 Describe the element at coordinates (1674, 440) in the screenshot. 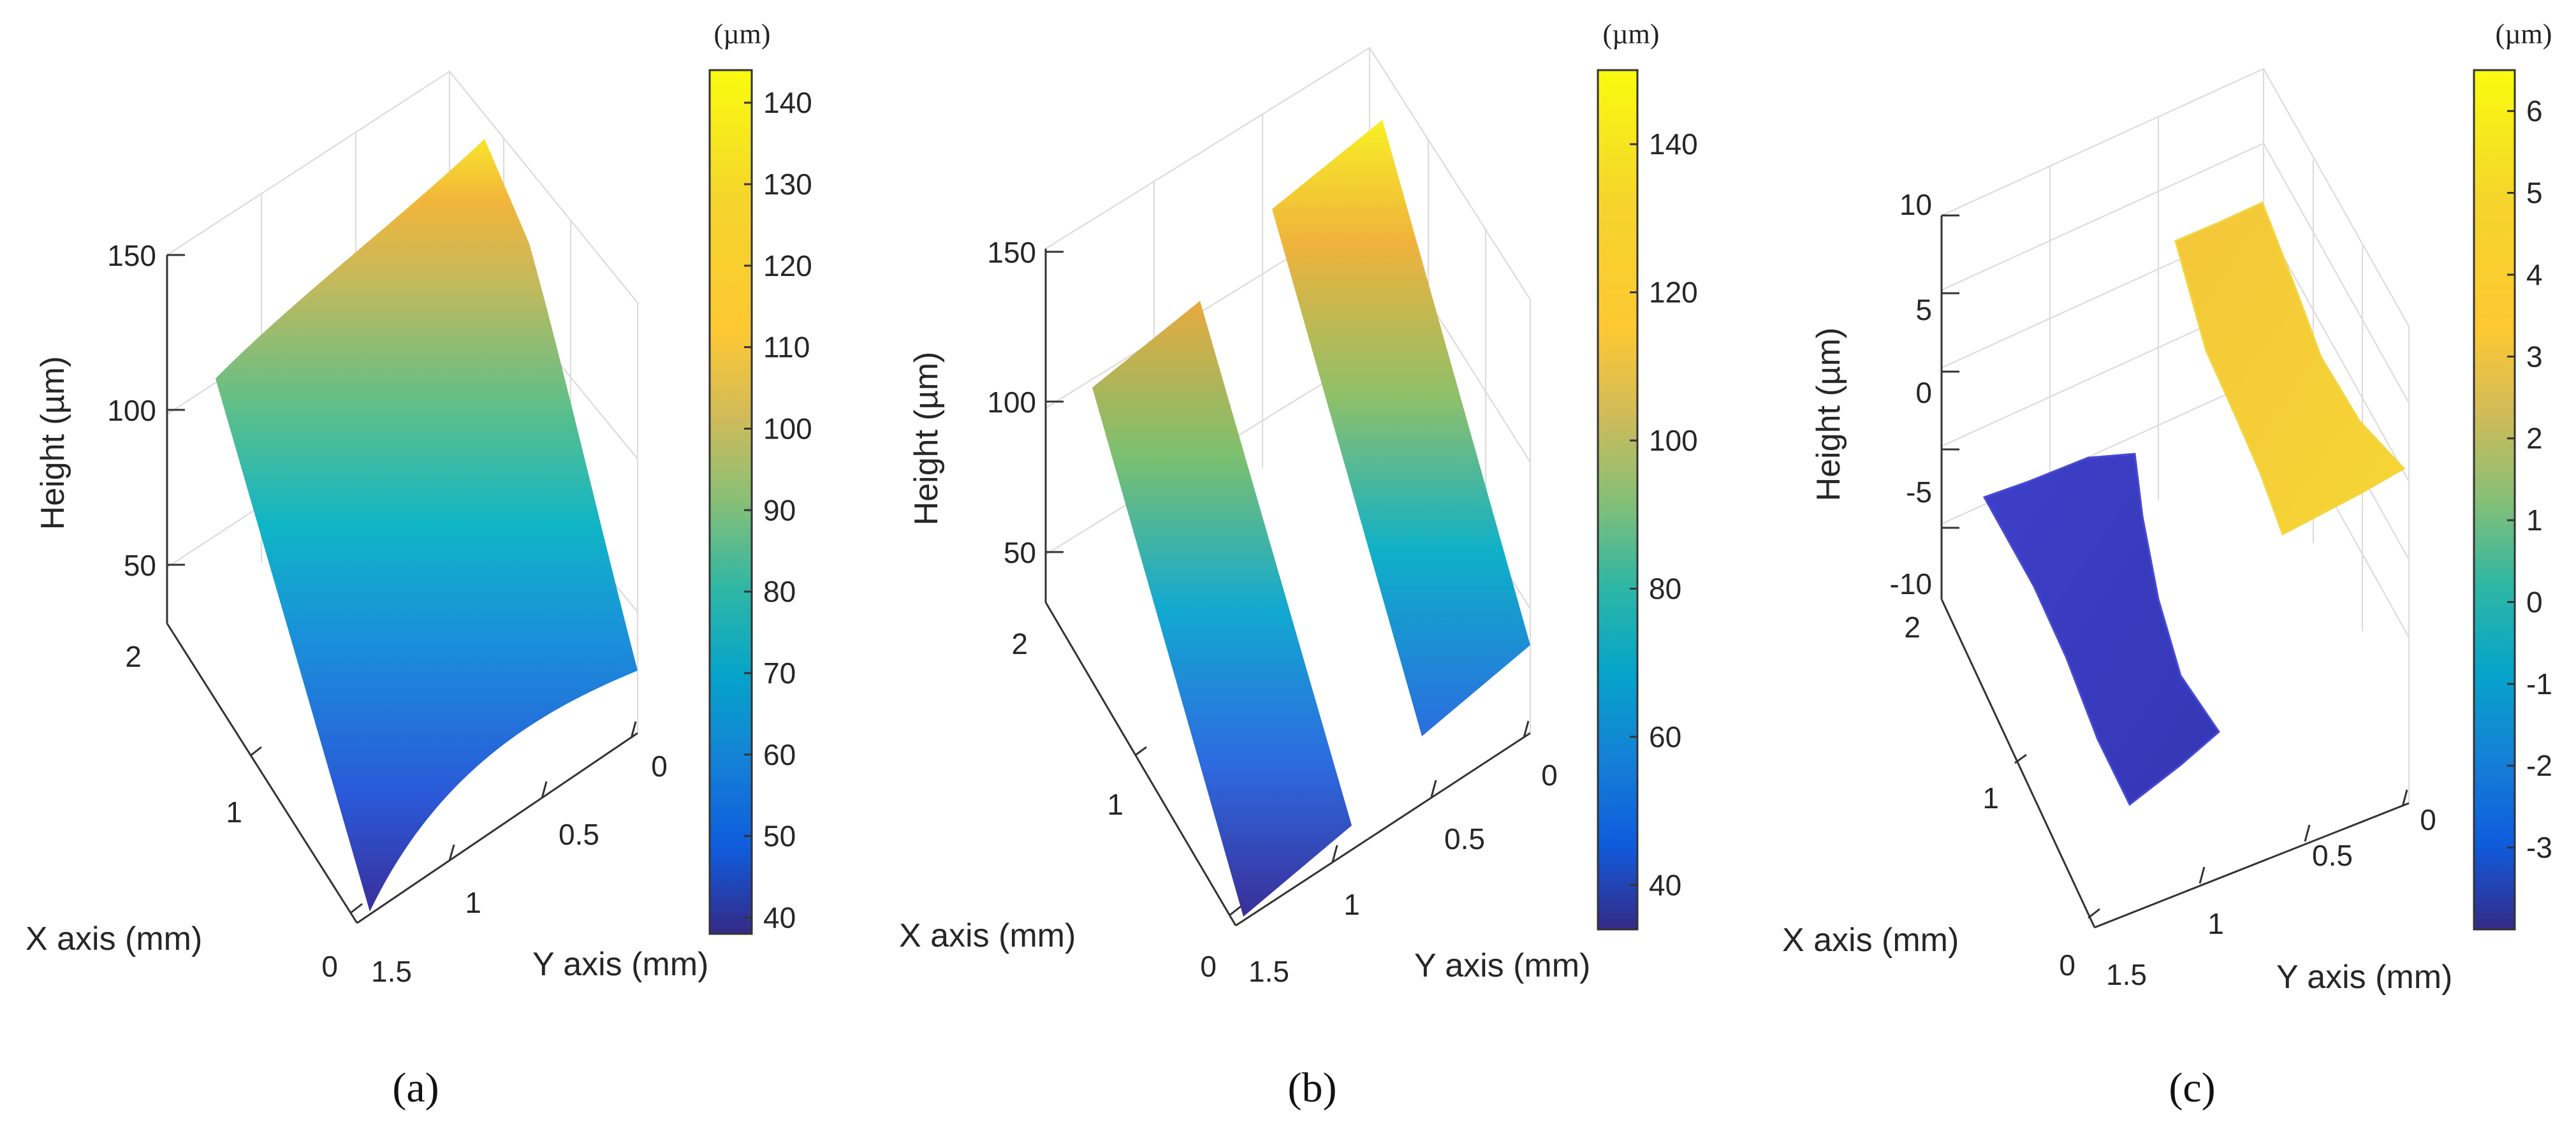

I see `panel-b-colorbar-tick-label: 100` at that location.